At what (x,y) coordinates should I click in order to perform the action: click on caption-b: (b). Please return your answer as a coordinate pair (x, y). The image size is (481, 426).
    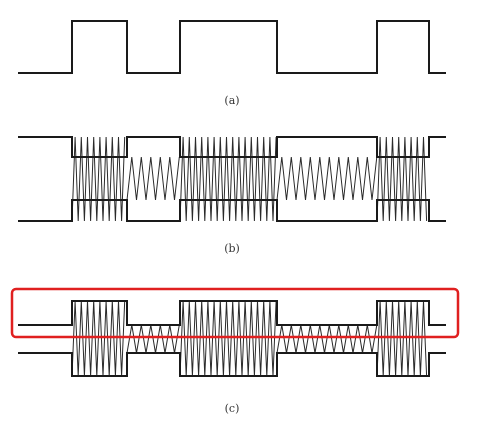
    Looking at the image, I should click on (232, 248).